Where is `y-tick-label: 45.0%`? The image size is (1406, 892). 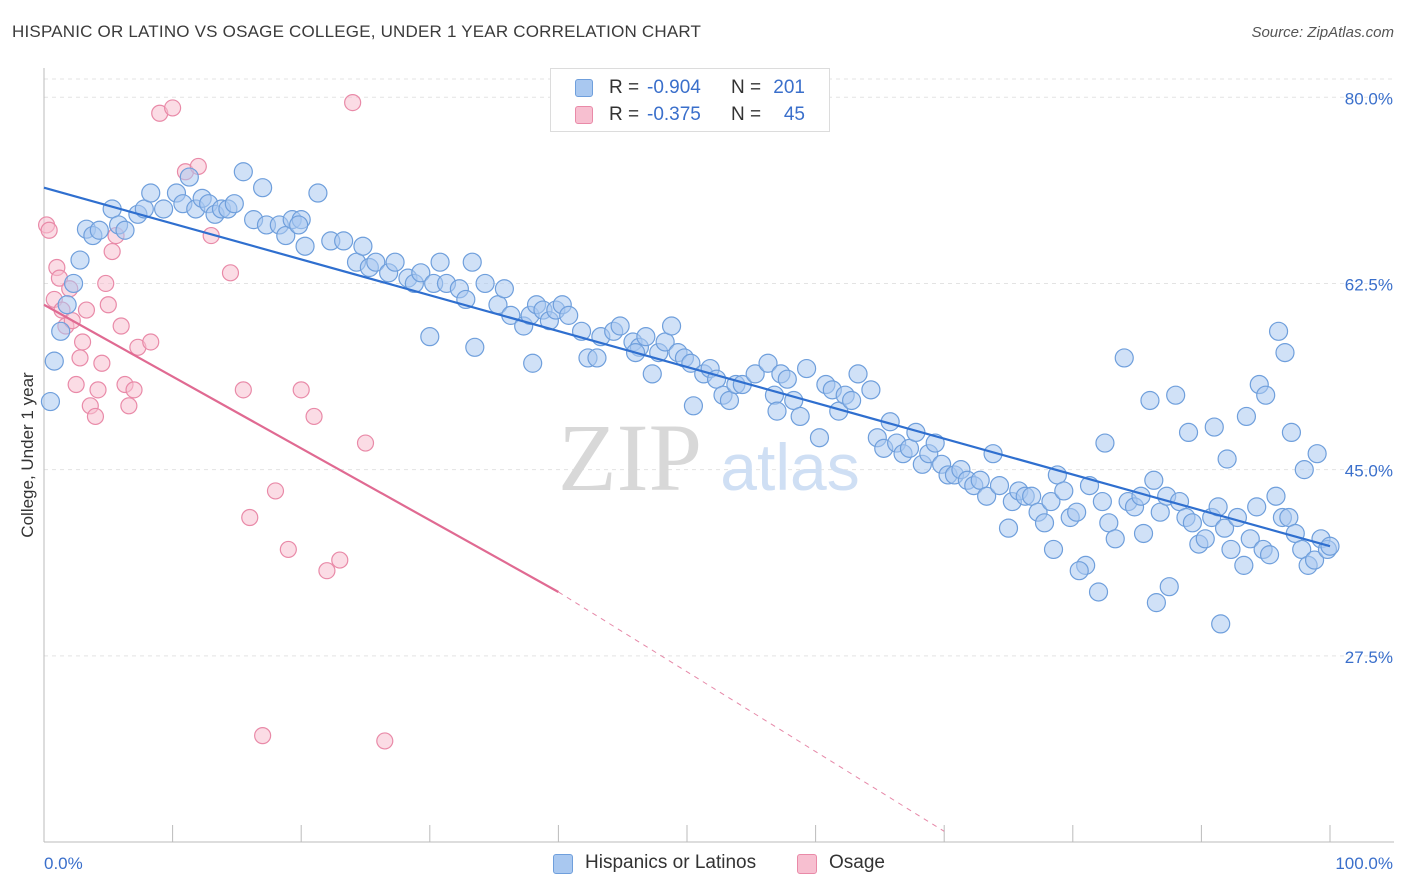
y-tick-label: 45.0% is located at coordinates (1369, 471).